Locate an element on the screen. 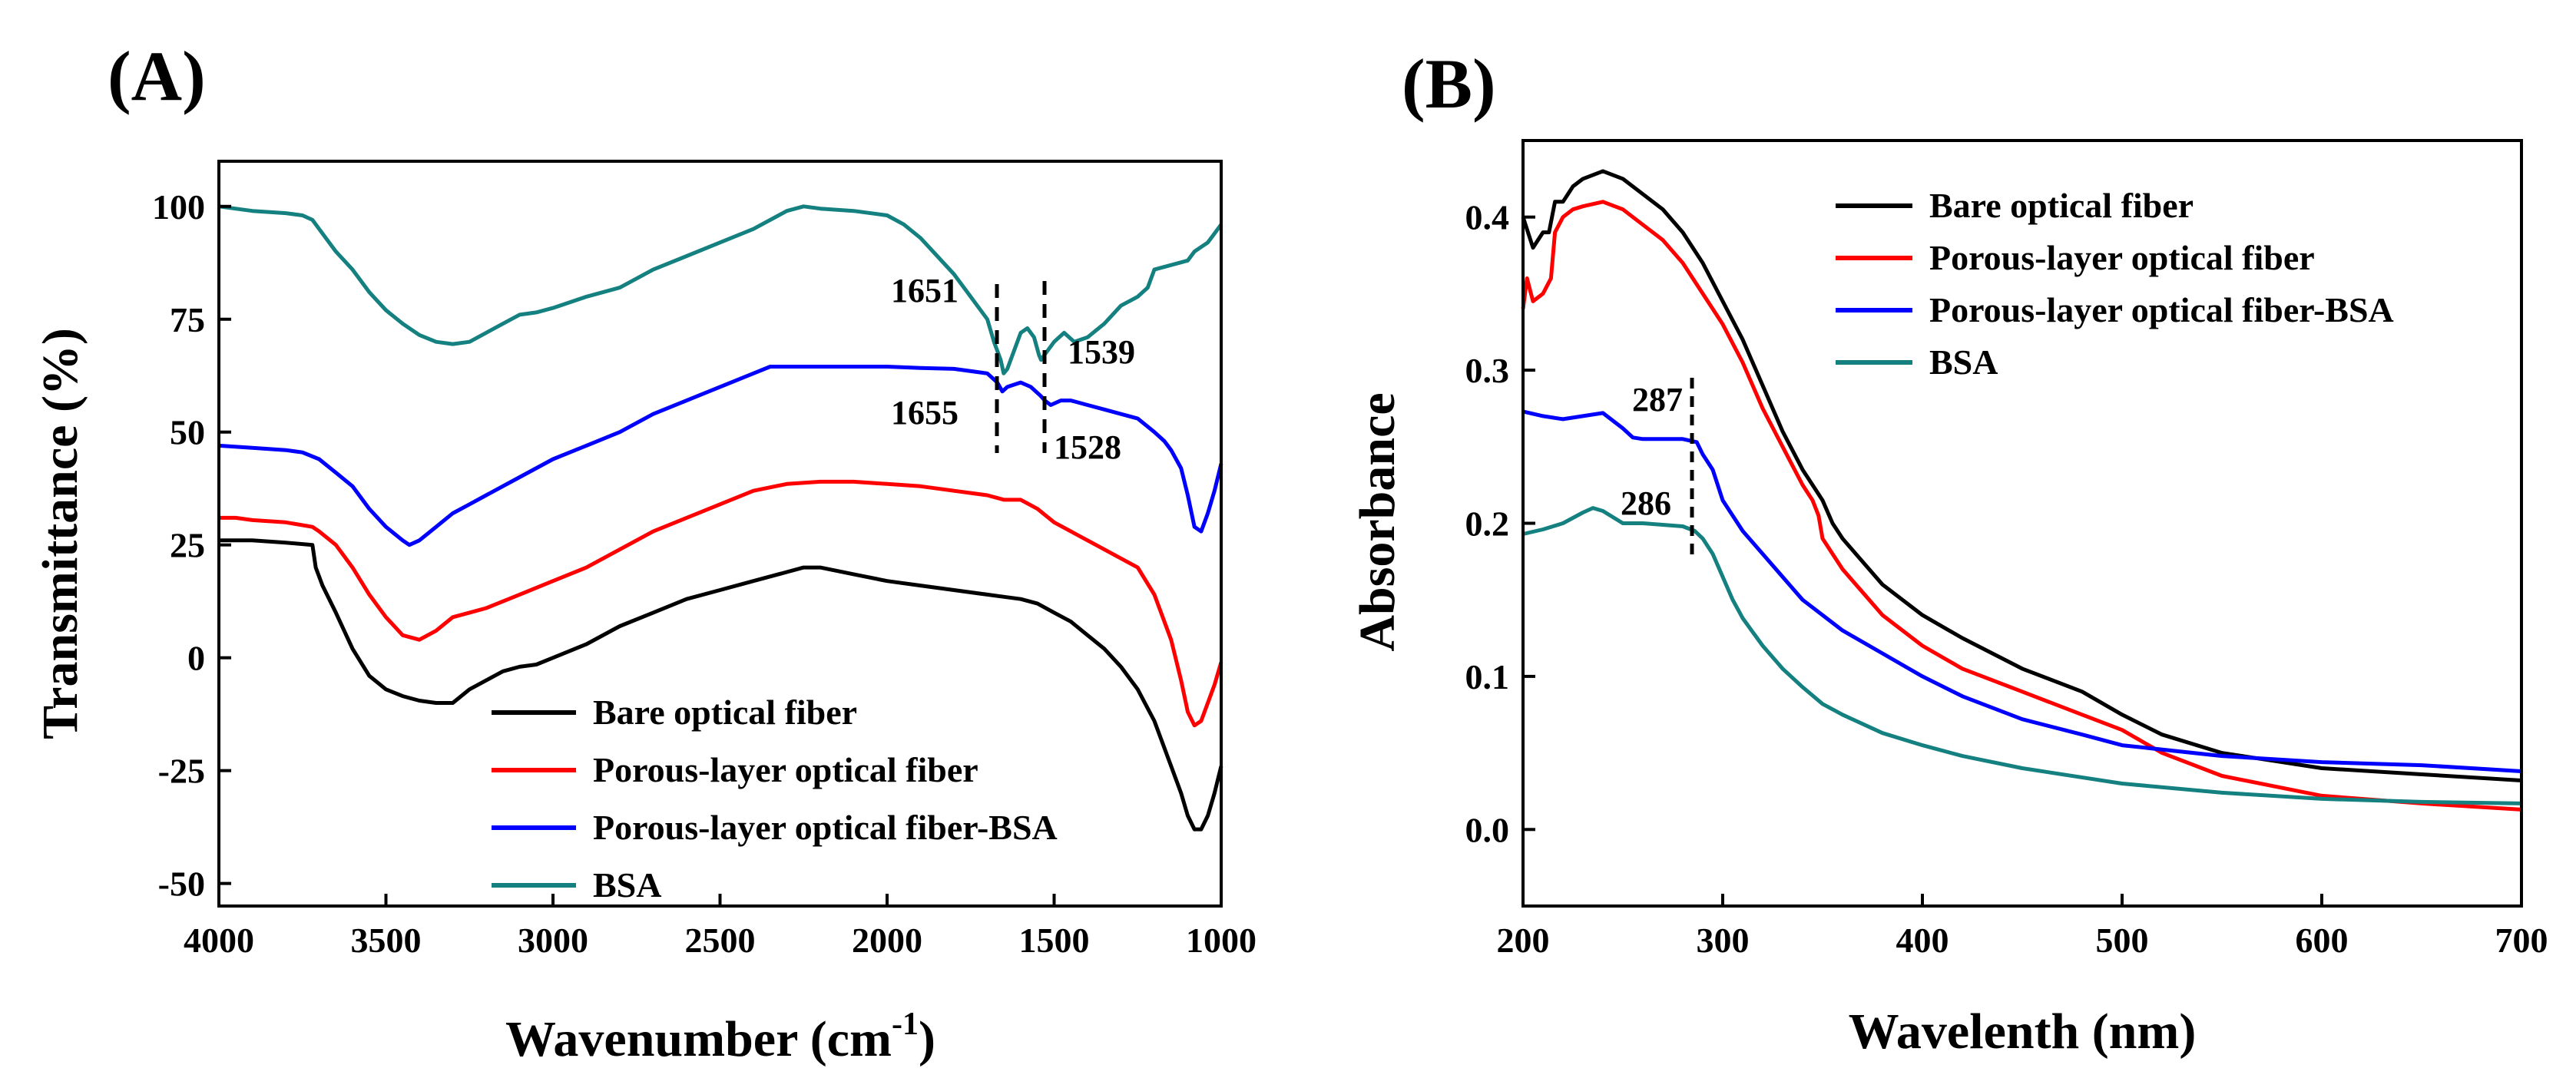  annotation-287: 287 is located at coordinates (1658, 399).